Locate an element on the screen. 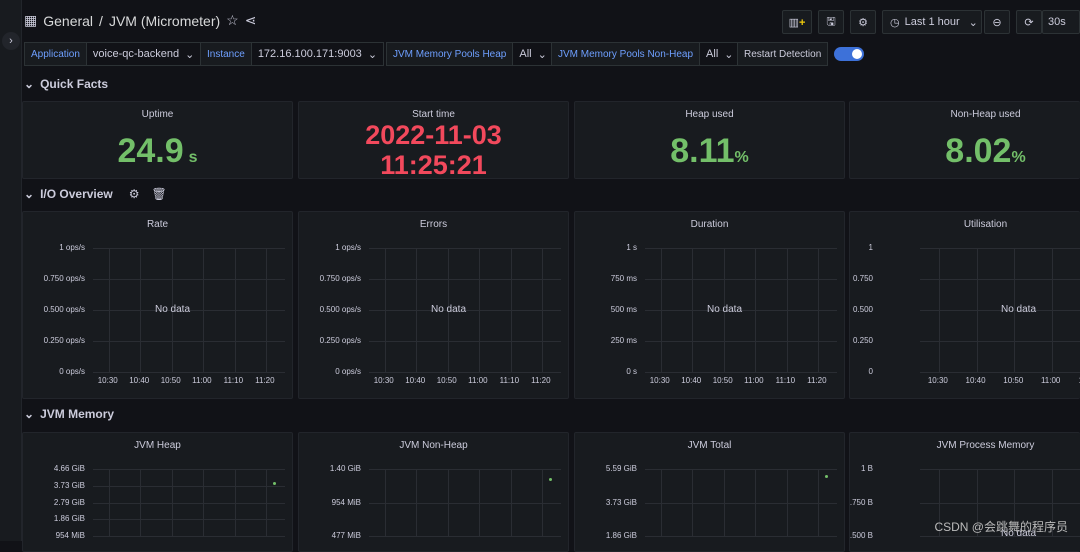  dashboards-grid-icon: ▦ is located at coordinates (30, 20).